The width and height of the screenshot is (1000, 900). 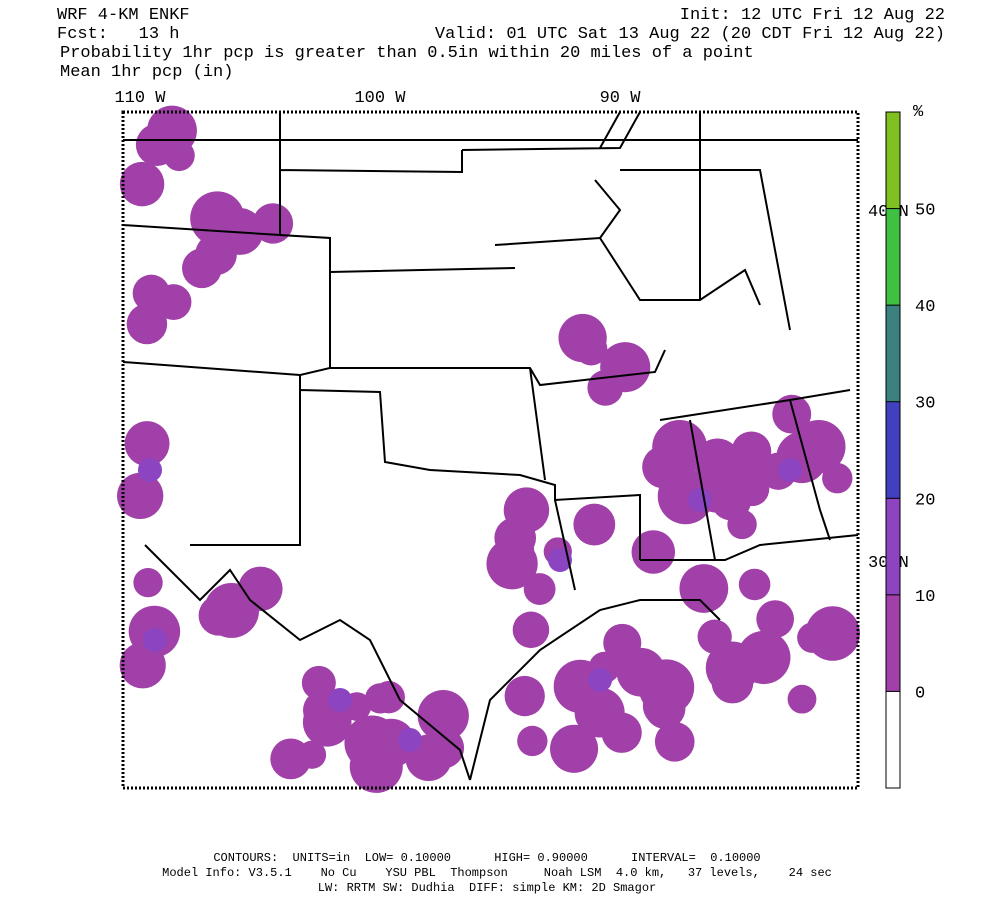 What do you see at coordinates (812, 15) in the screenshot?
I see `init: Init: 12 UTC Fri 12 Aug 22` at bounding box center [812, 15].